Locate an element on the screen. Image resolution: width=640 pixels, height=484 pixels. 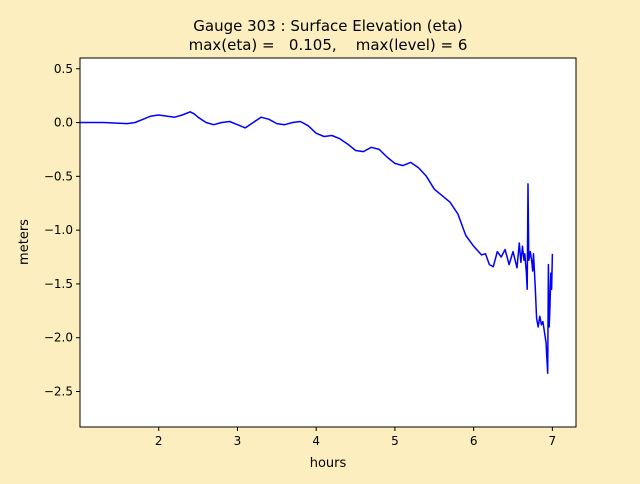
x-tick-label: 6 is located at coordinates (474, 441).